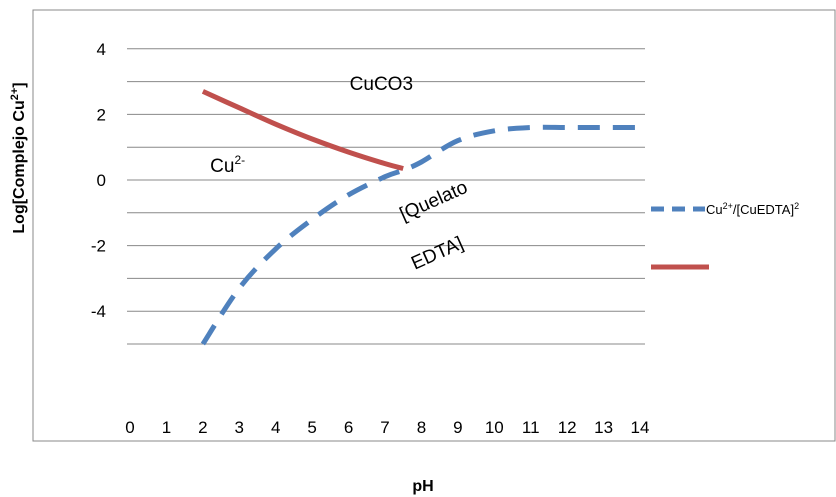 The image size is (836, 497). I want to click on y-axis-title: Log[Complejo Cu2+], so click(18, 157).